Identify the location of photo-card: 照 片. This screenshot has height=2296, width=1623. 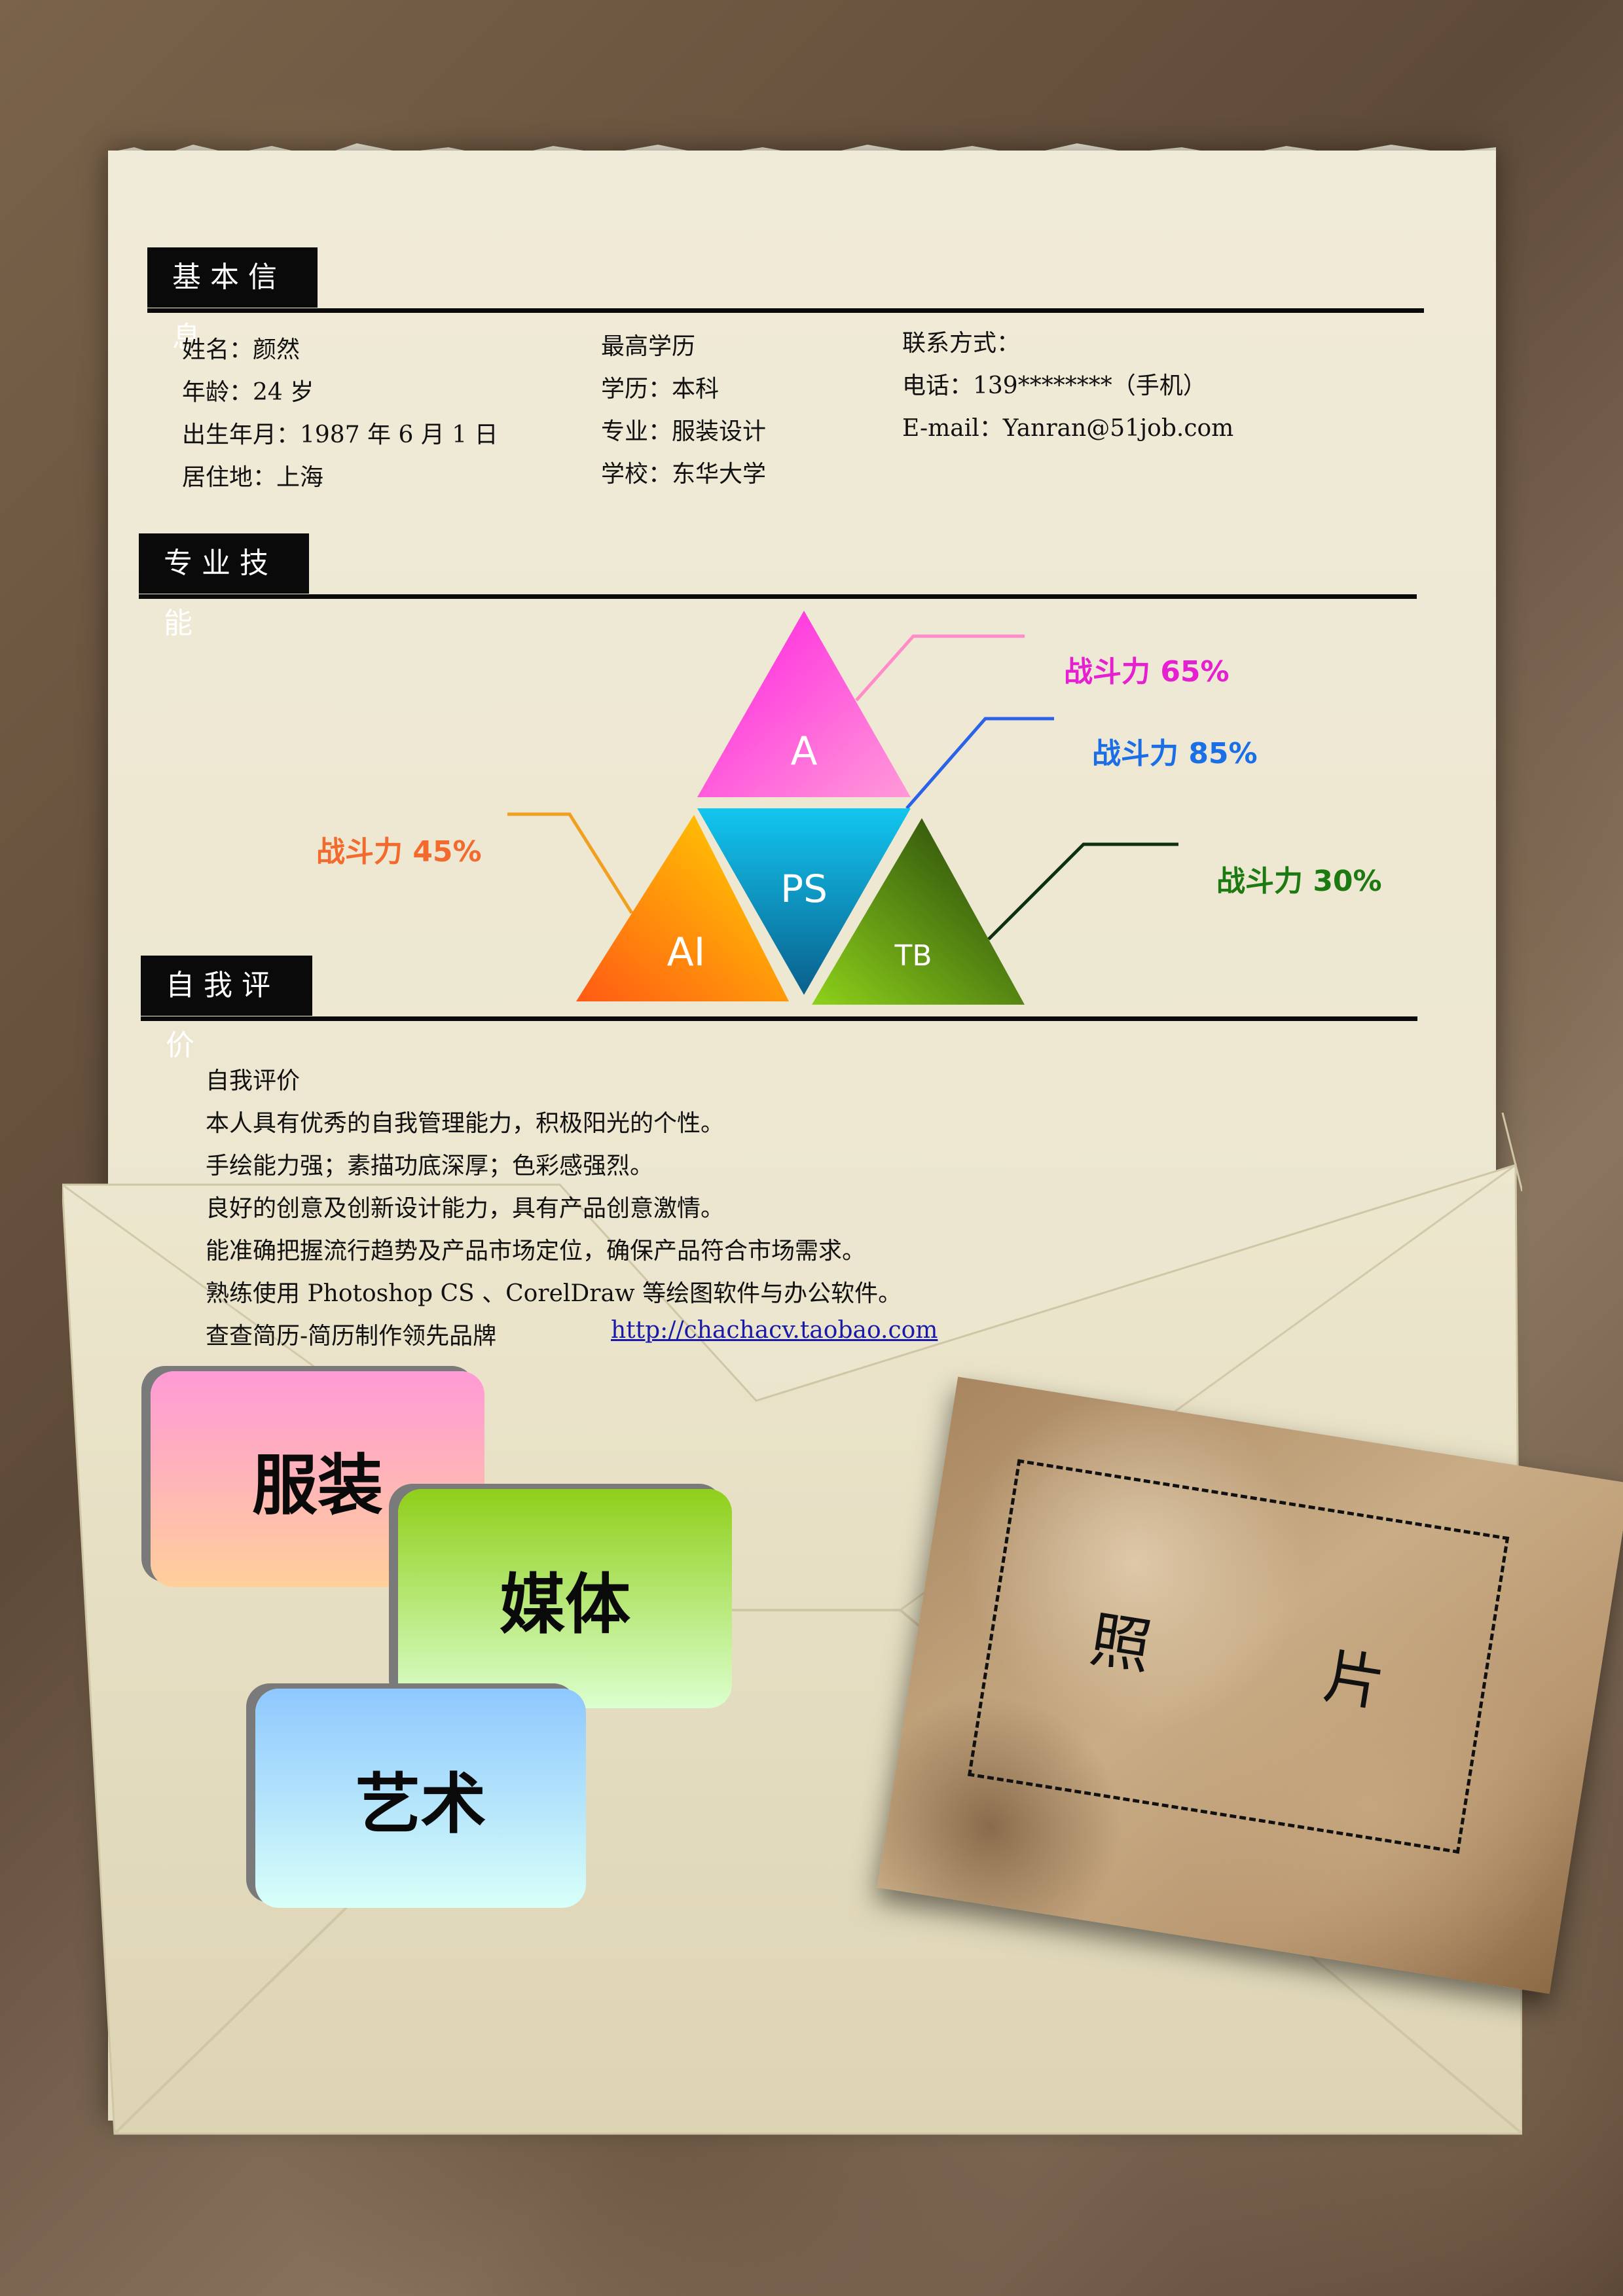
(1250, 1685).